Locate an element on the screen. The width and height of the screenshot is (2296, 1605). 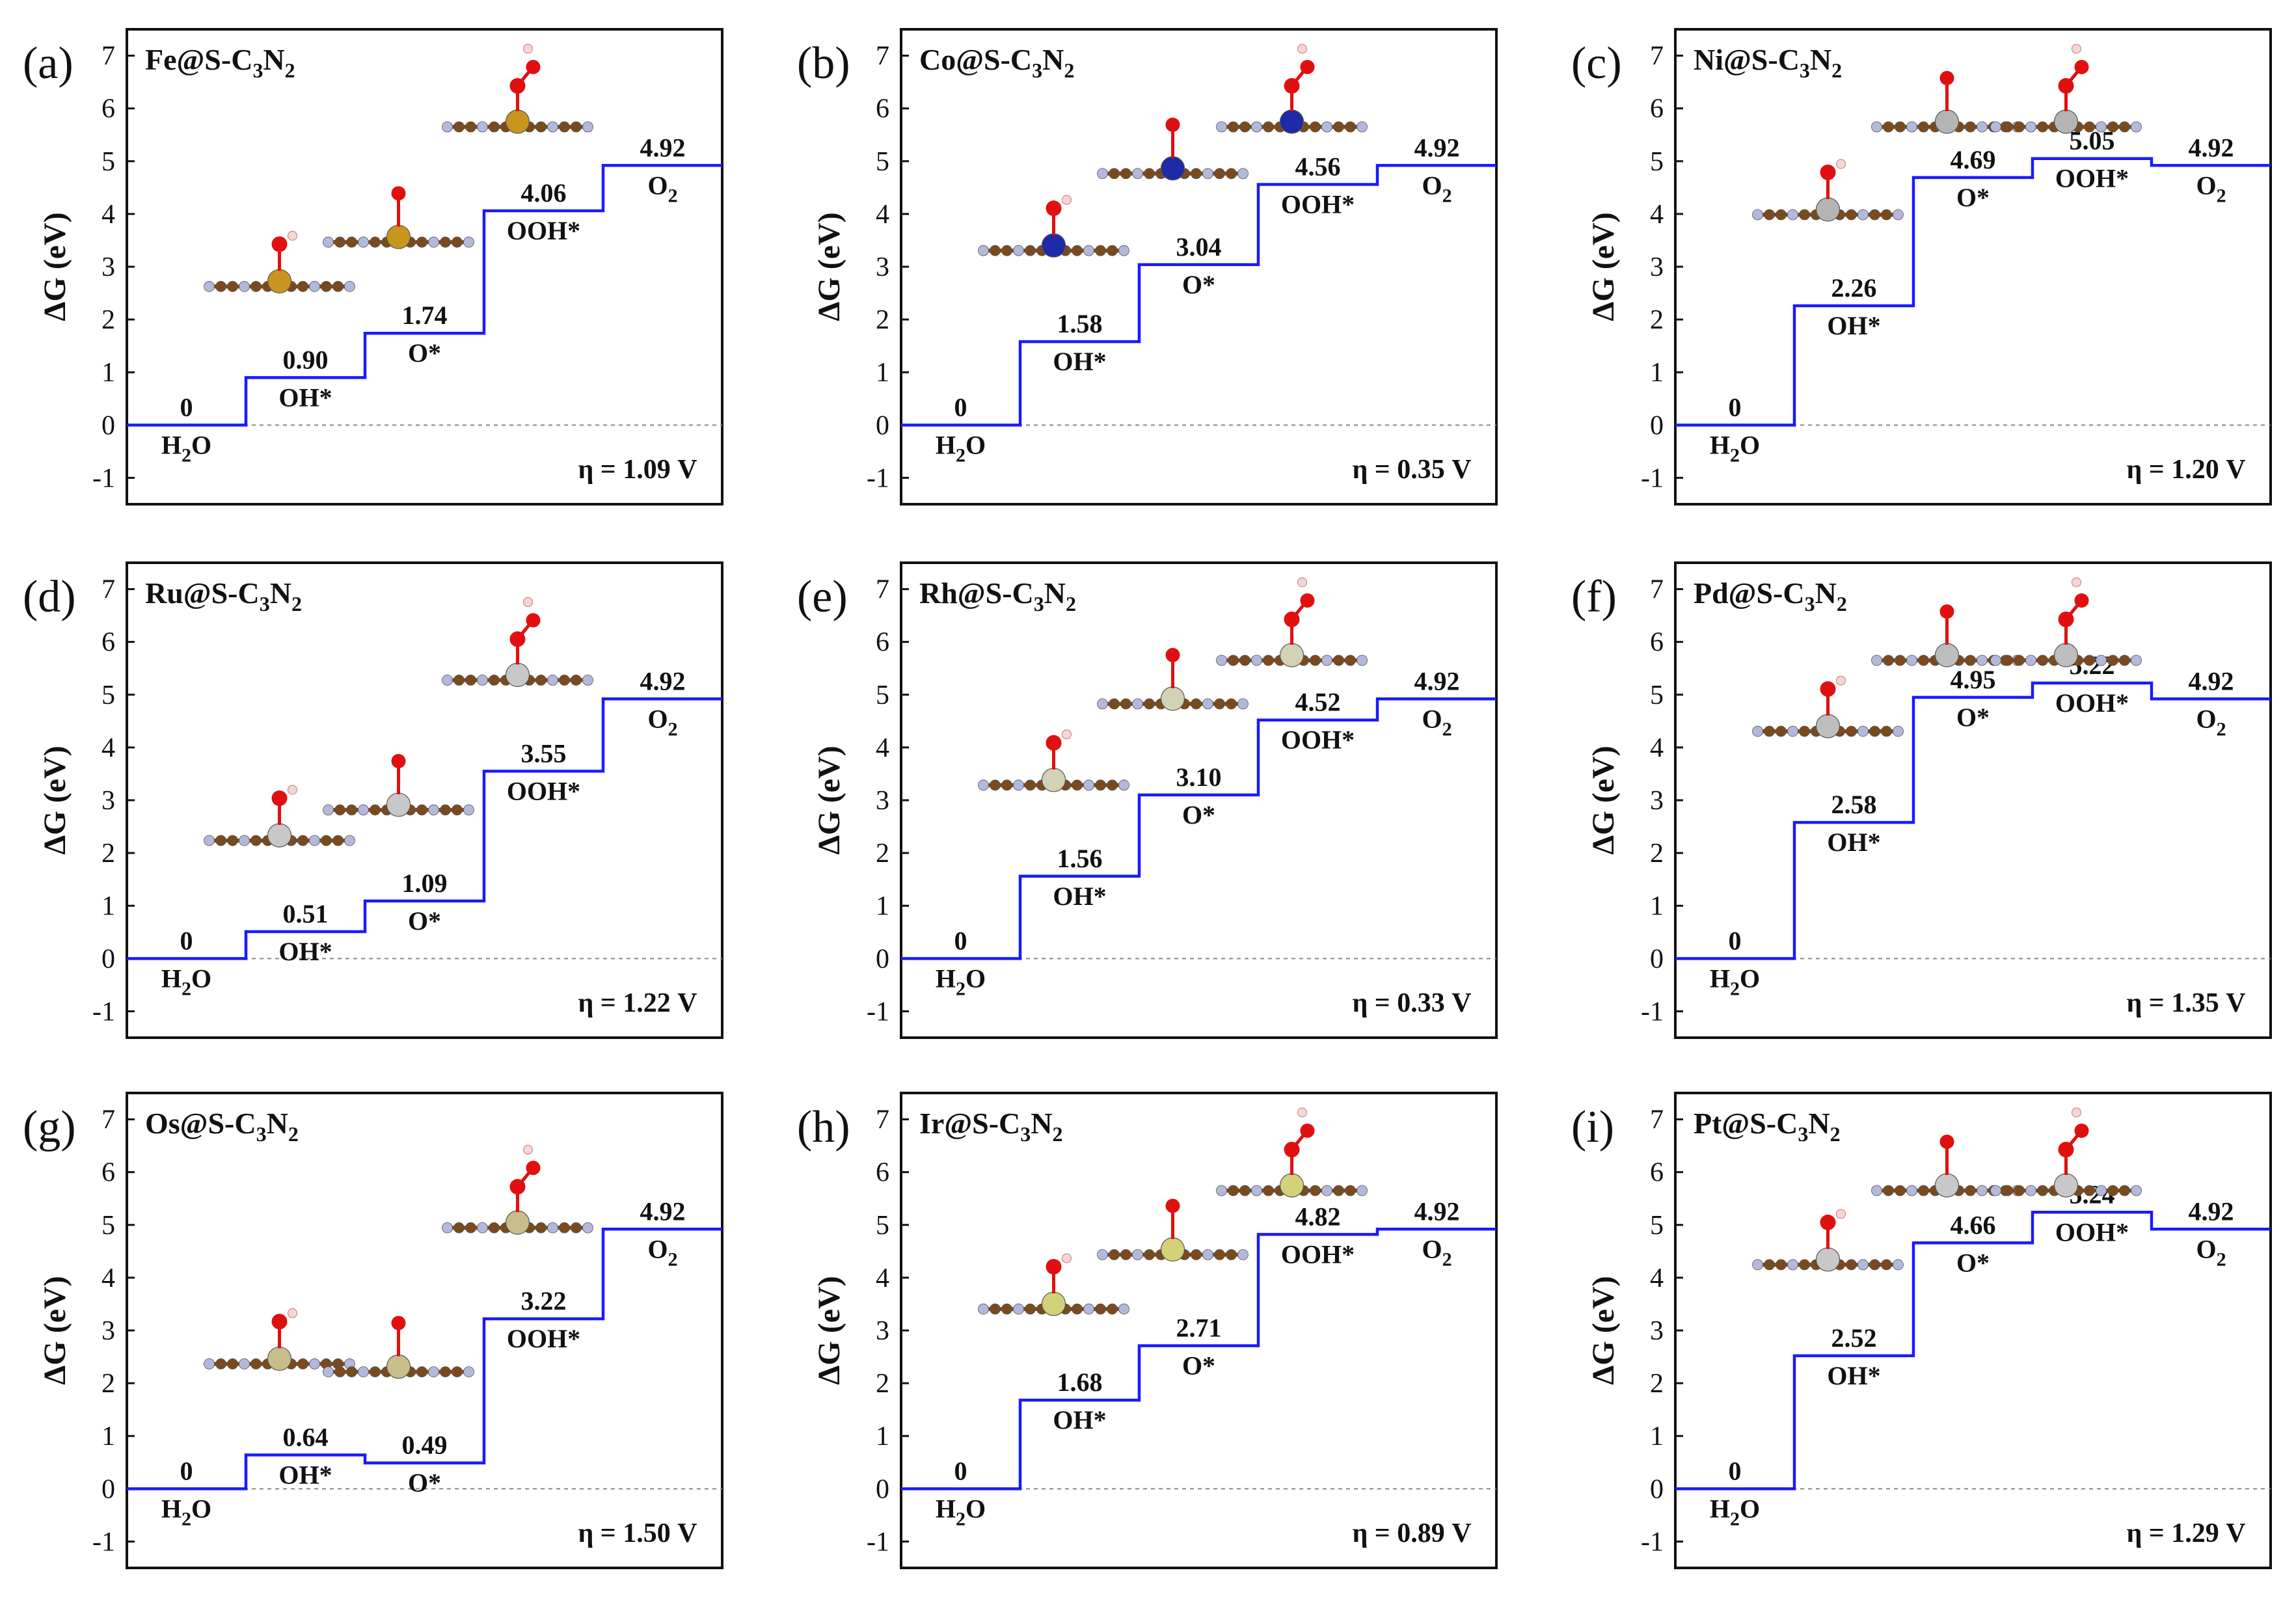
energy-value-label: 3.10 is located at coordinates (1199, 777).